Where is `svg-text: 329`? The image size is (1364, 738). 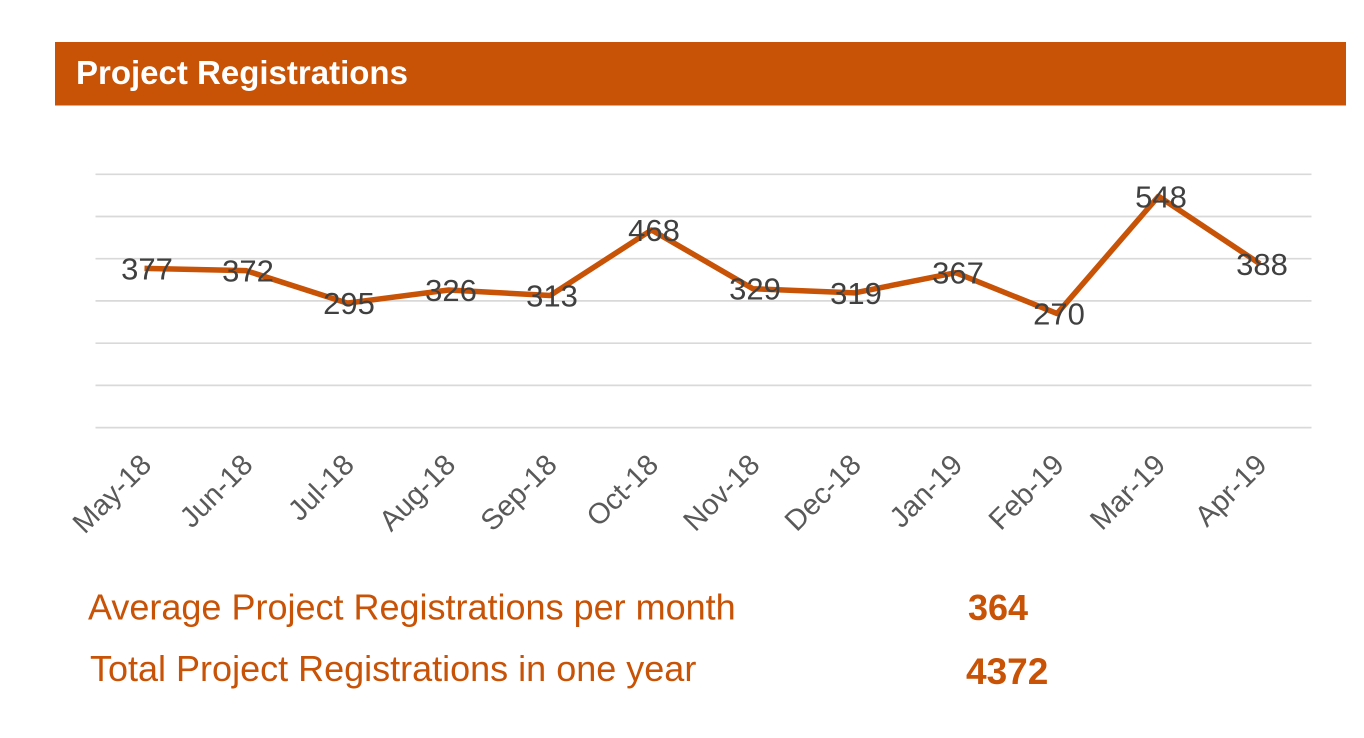 svg-text: 329 is located at coordinates (755, 289).